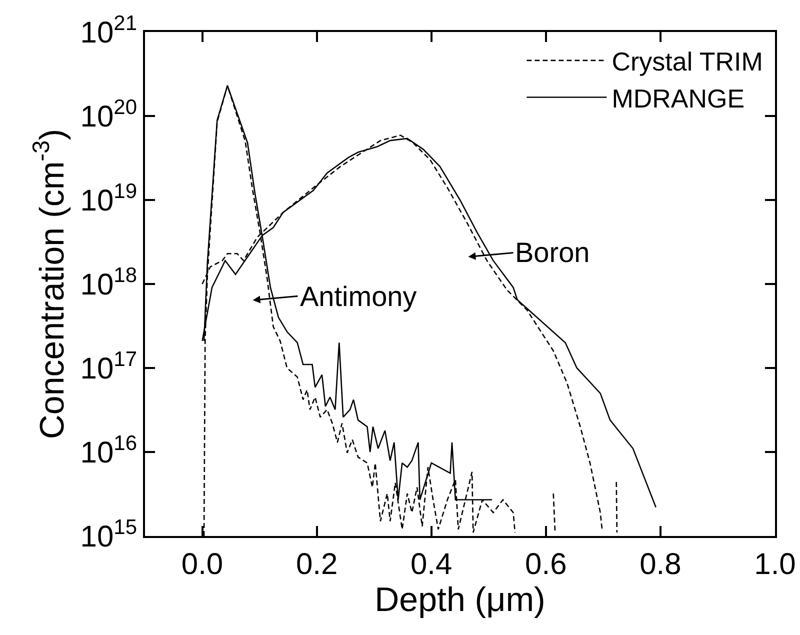 Image resolution: width=800 pixels, height=635 pixels. I want to click on y-tick-label: 10$^{21}$, so click(108, 31).